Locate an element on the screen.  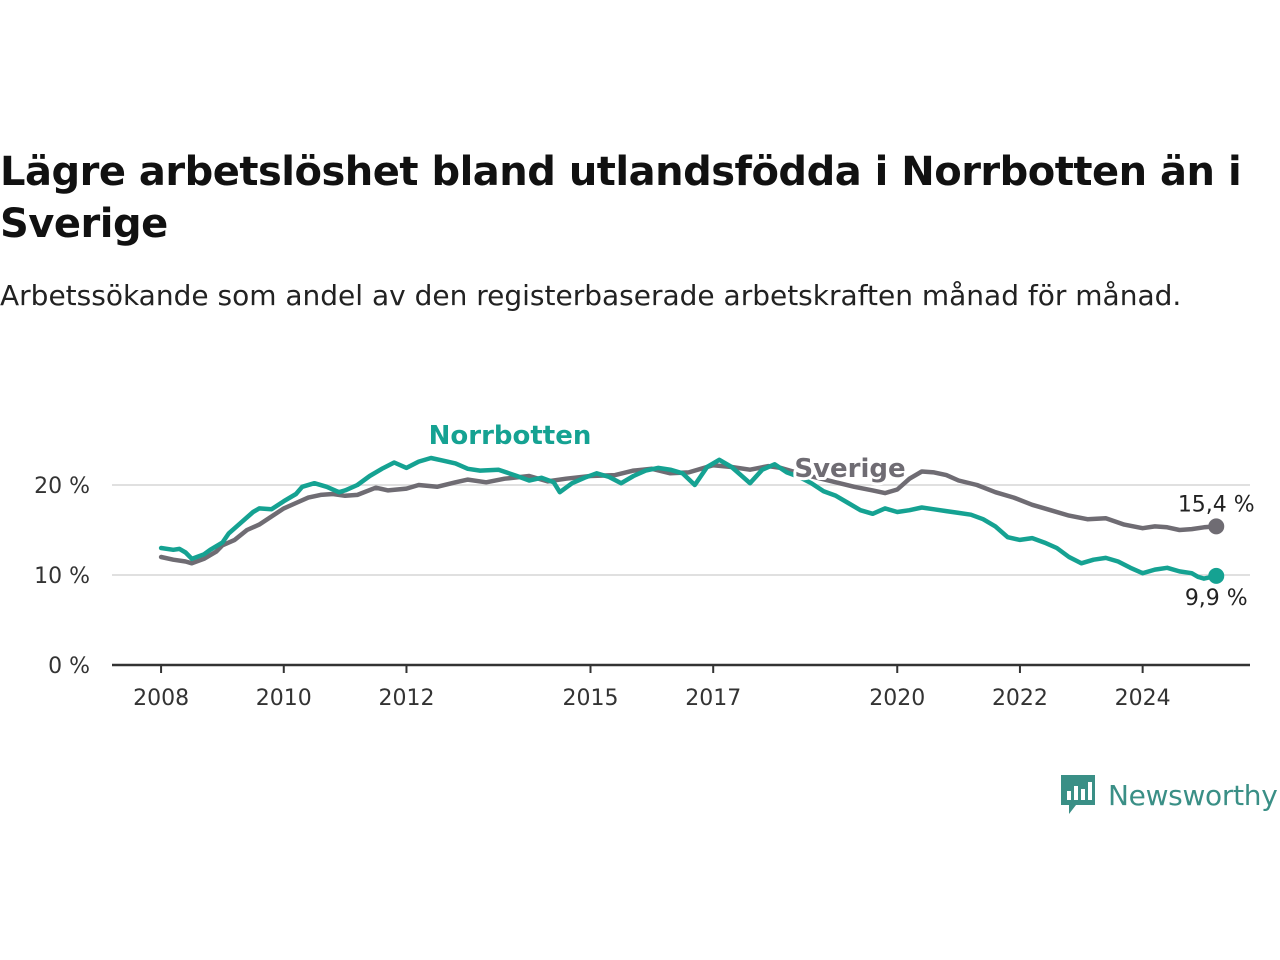
end-point-sverige is located at coordinates (1216, 526).